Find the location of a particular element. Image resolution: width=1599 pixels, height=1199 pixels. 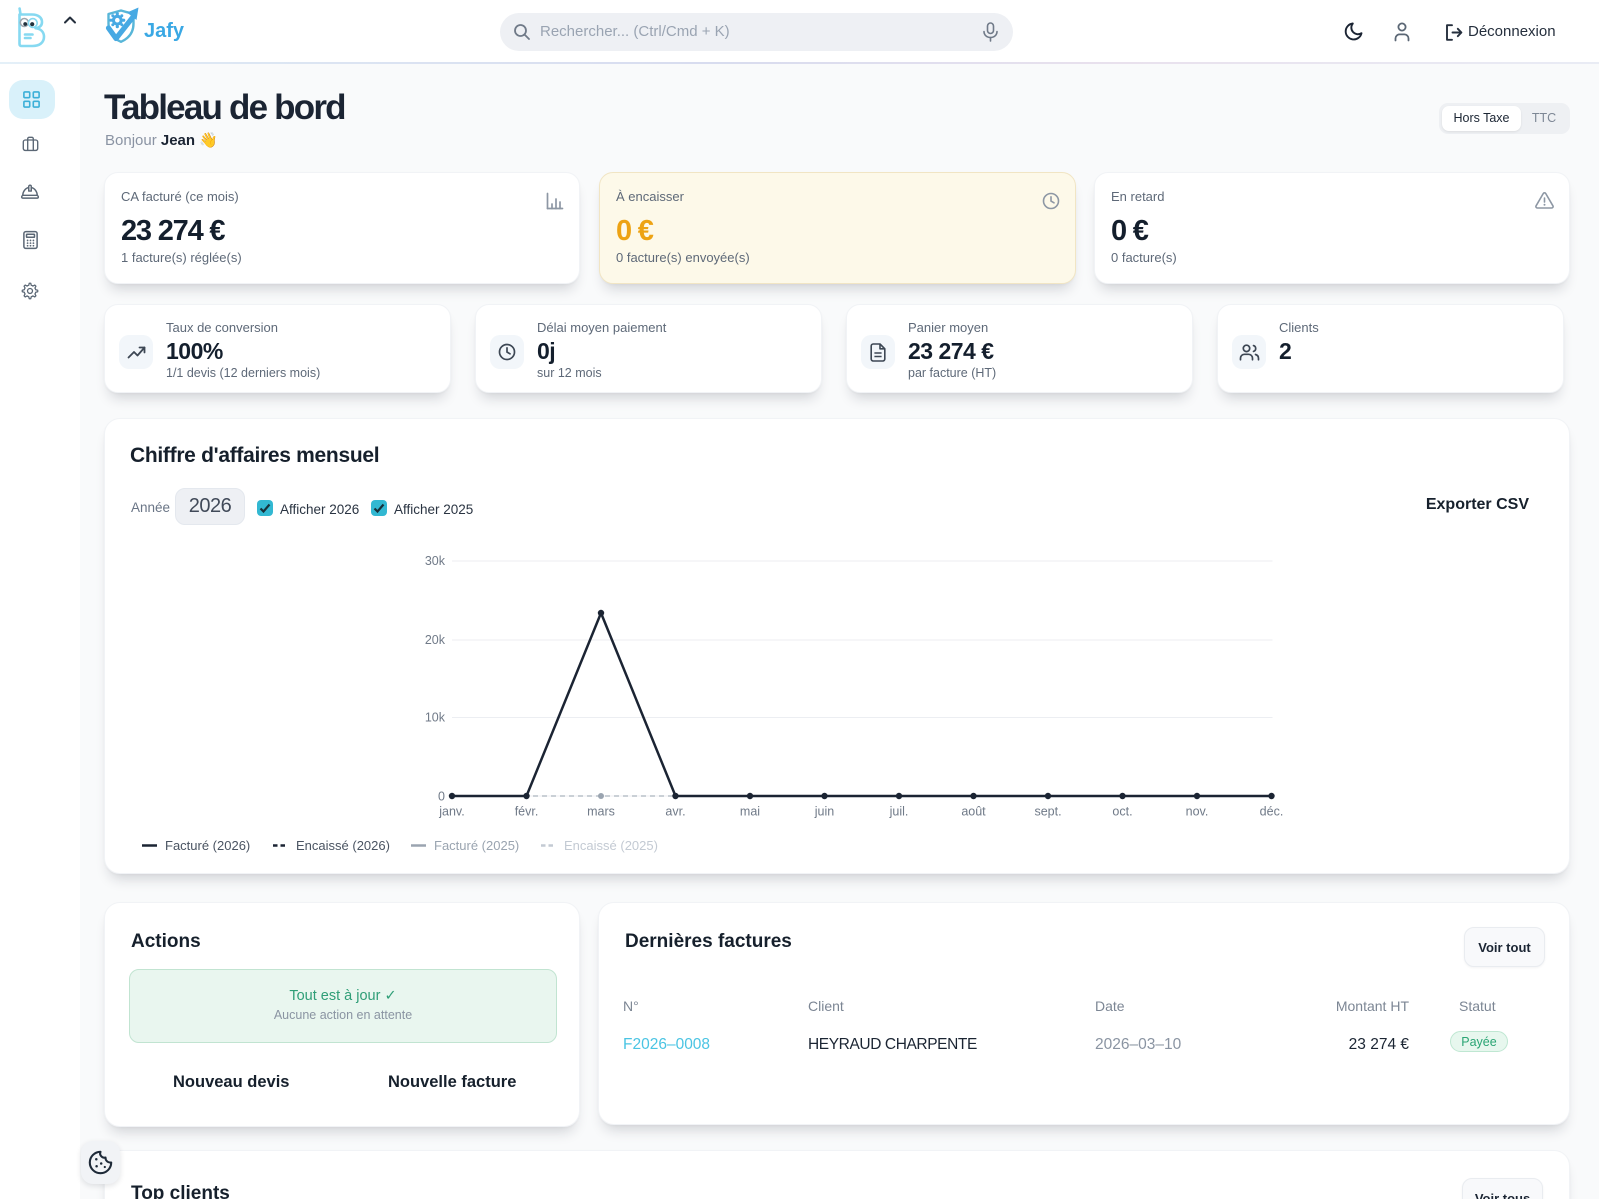

svg-text: juin is located at coordinates (824, 812).